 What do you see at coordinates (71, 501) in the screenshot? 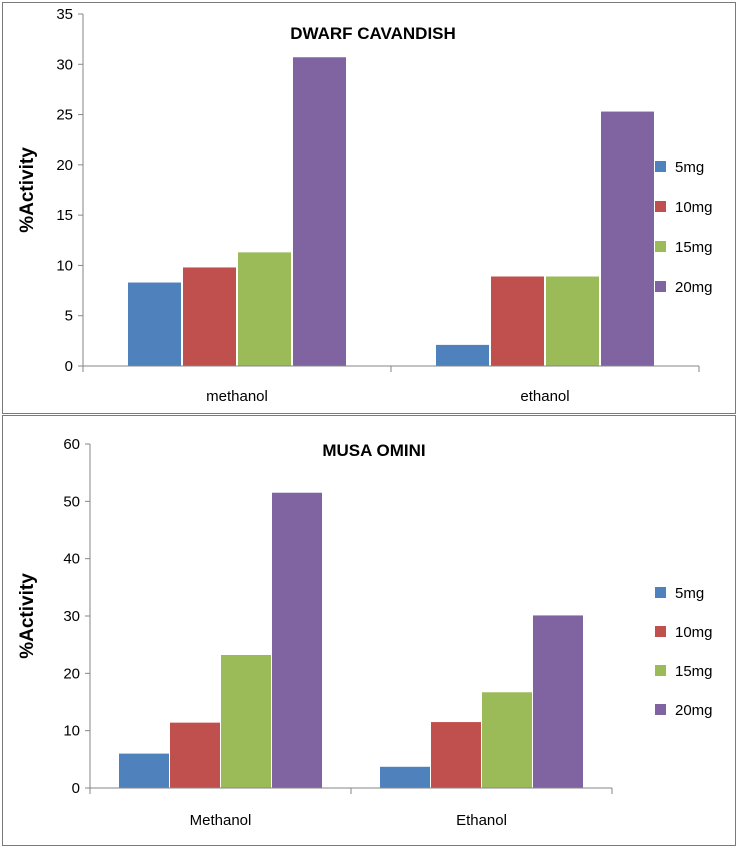
I see `y-tick-label: 50` at bounding box center [71, 501].